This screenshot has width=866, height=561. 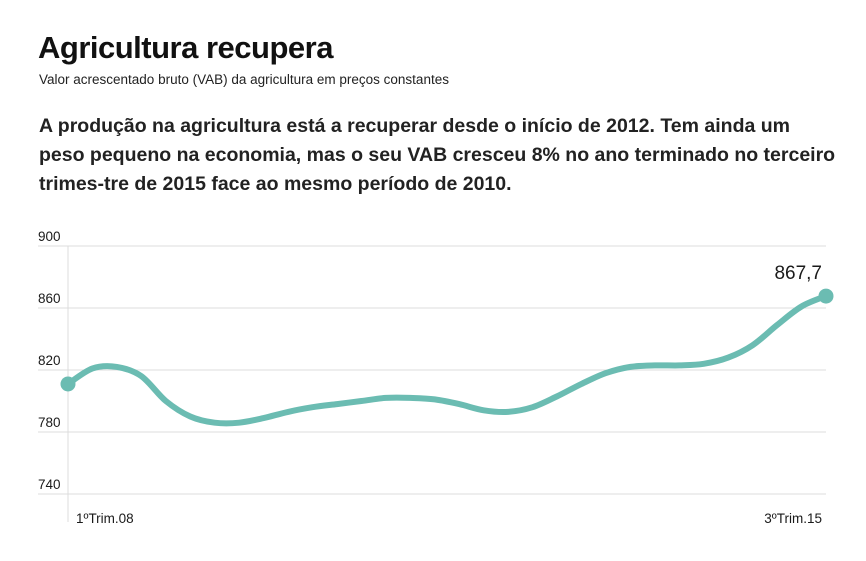 I want to click on y-tick-label: 820, so click(x=49, y=360).